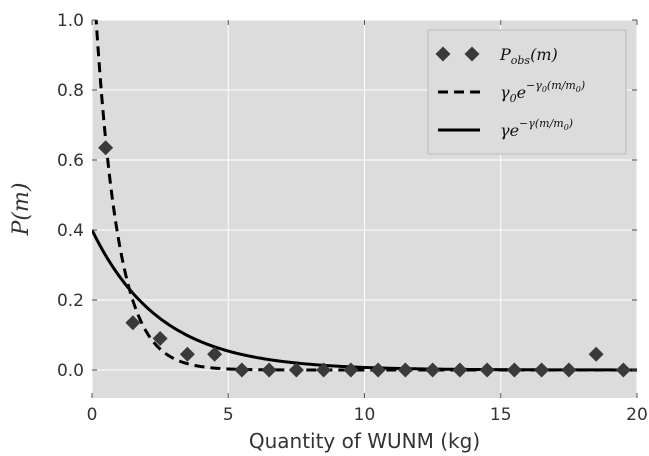 This screenshot has width=649, height=456. I want to click on x-tick-label: 15, so click(501, 415).